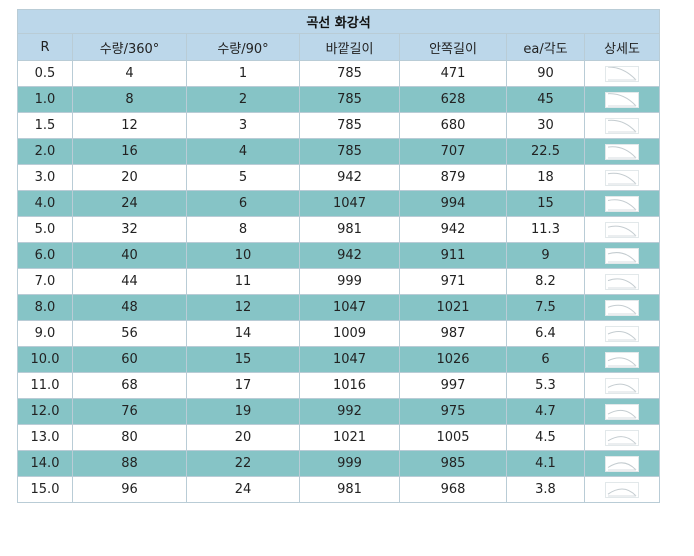  I want to click on cell-qty-360: 56, so click(129, 333).